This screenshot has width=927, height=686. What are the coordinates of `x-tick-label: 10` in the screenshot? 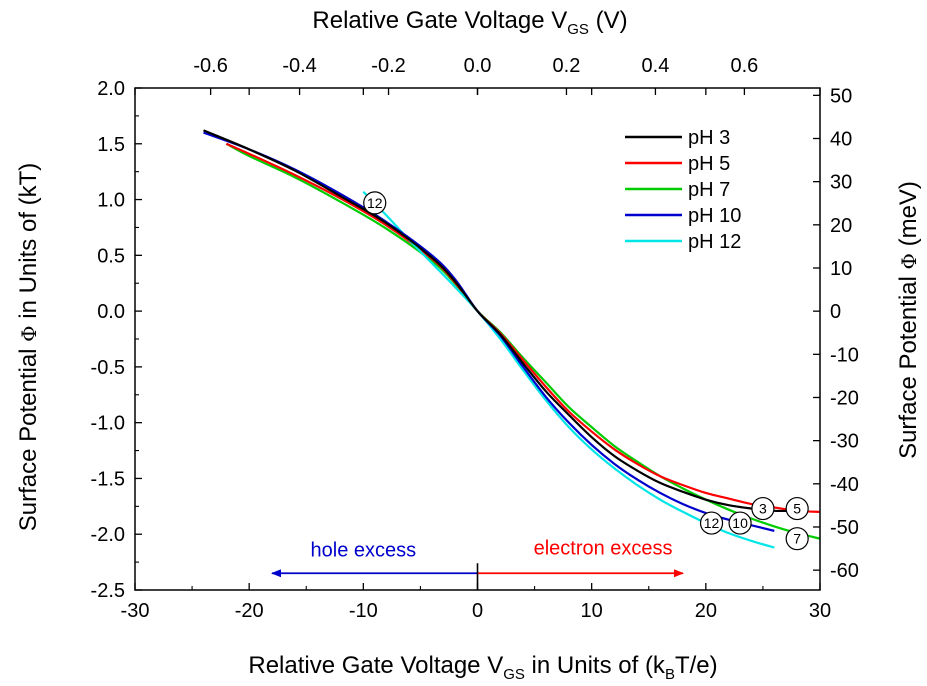 It's located at (592, 611).